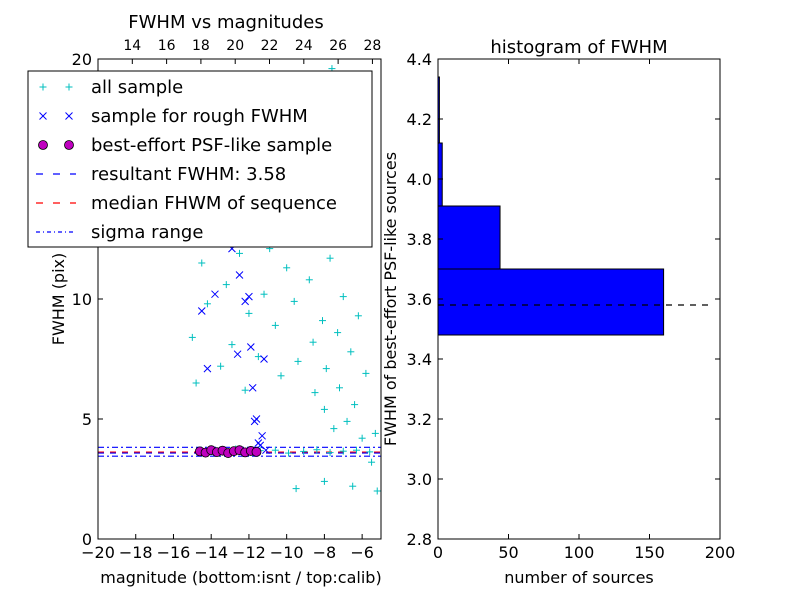  I want to click on y-tick-label: 2.8, so click(419, 539).